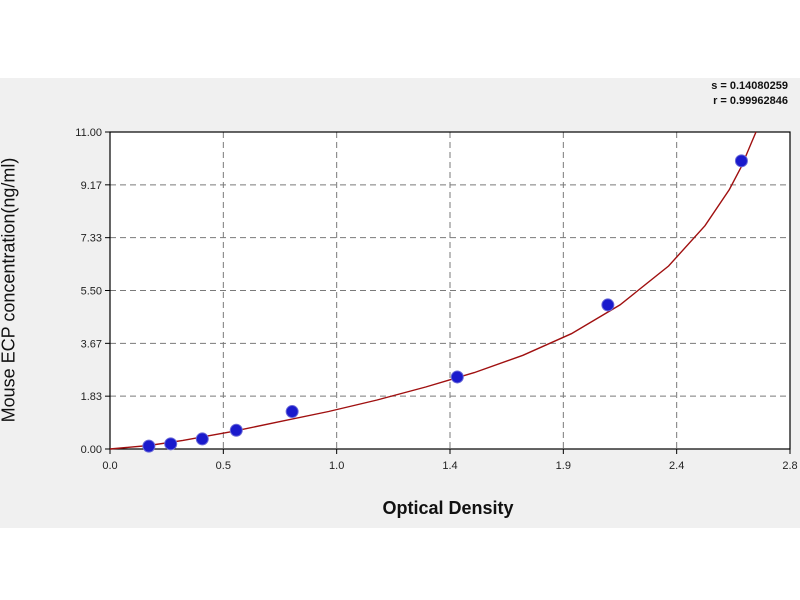  Describe the element at coordinates (109, 466) in the screenshot. I see `x-tick-label: 0.0` at that location.